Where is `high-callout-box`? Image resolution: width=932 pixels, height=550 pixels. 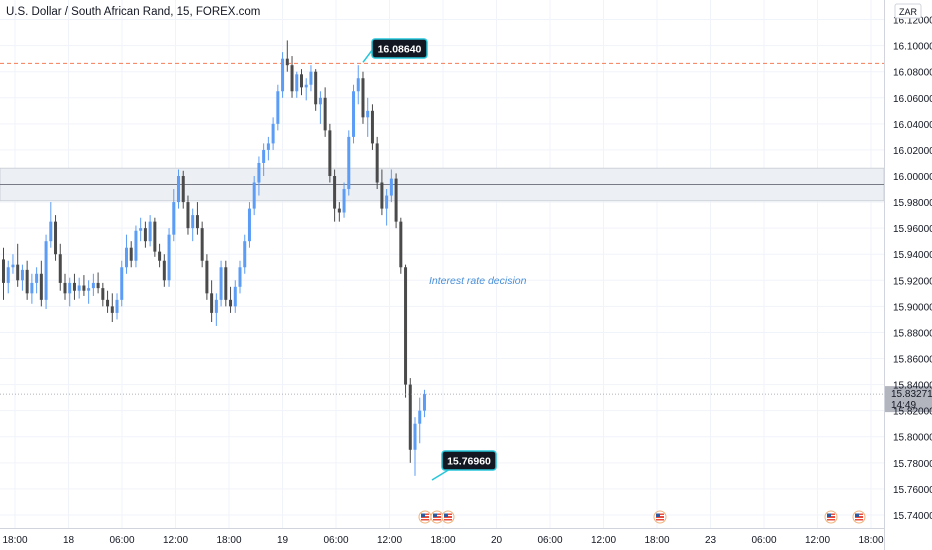 high-callout-box is located at coordinates (399, 48).